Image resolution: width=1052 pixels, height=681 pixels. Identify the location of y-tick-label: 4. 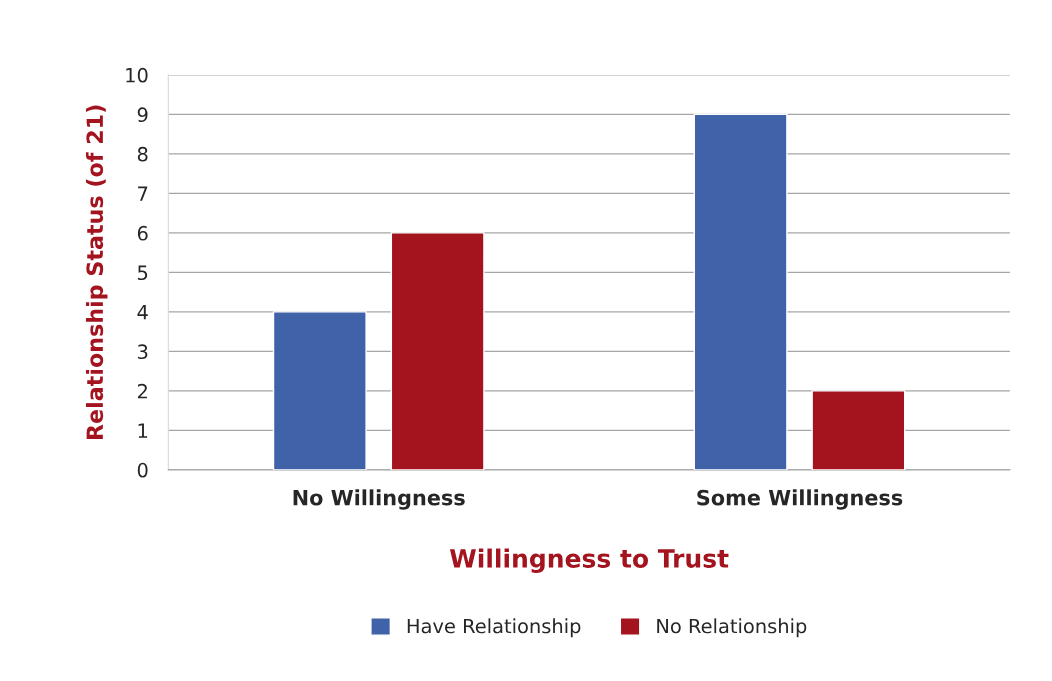
(142, 312).